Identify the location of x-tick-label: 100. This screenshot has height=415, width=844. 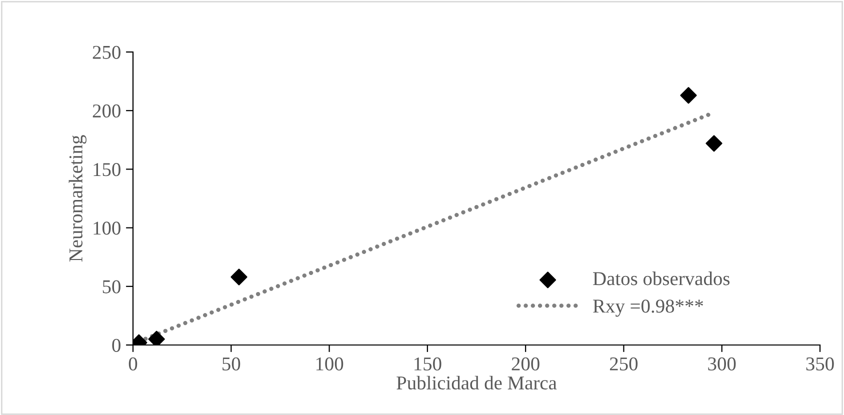
(330, 363).